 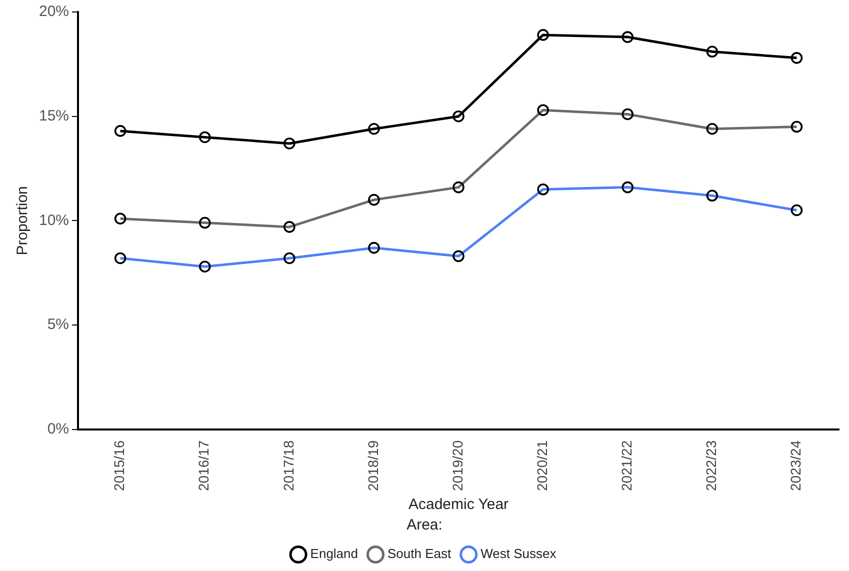 I want to click on x-tick-label: 2023/24, so click(x=796, y=466).